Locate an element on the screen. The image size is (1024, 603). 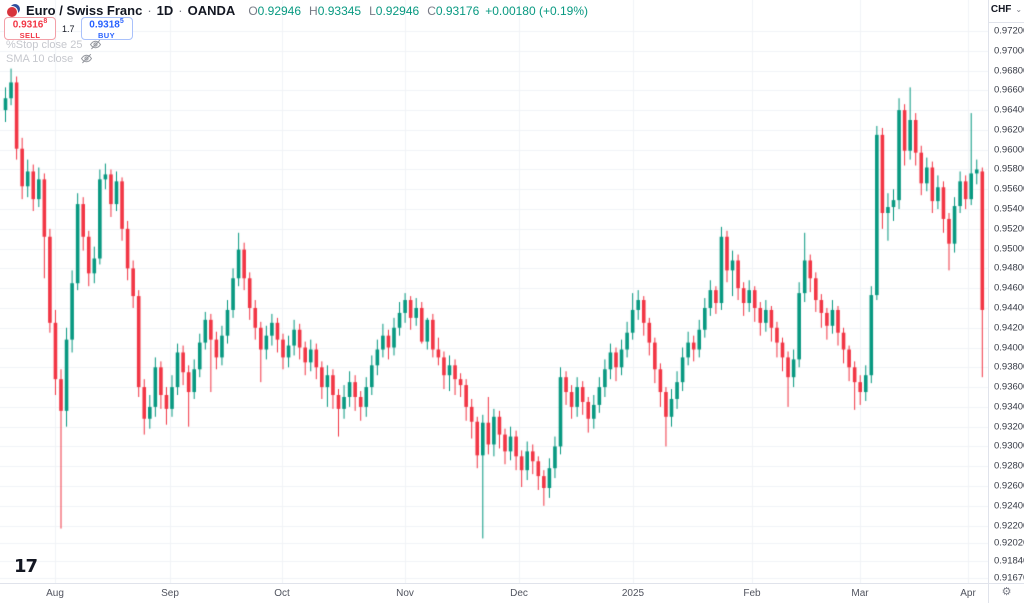
time-tick-label: Aug is located at coordinates (55, 593).